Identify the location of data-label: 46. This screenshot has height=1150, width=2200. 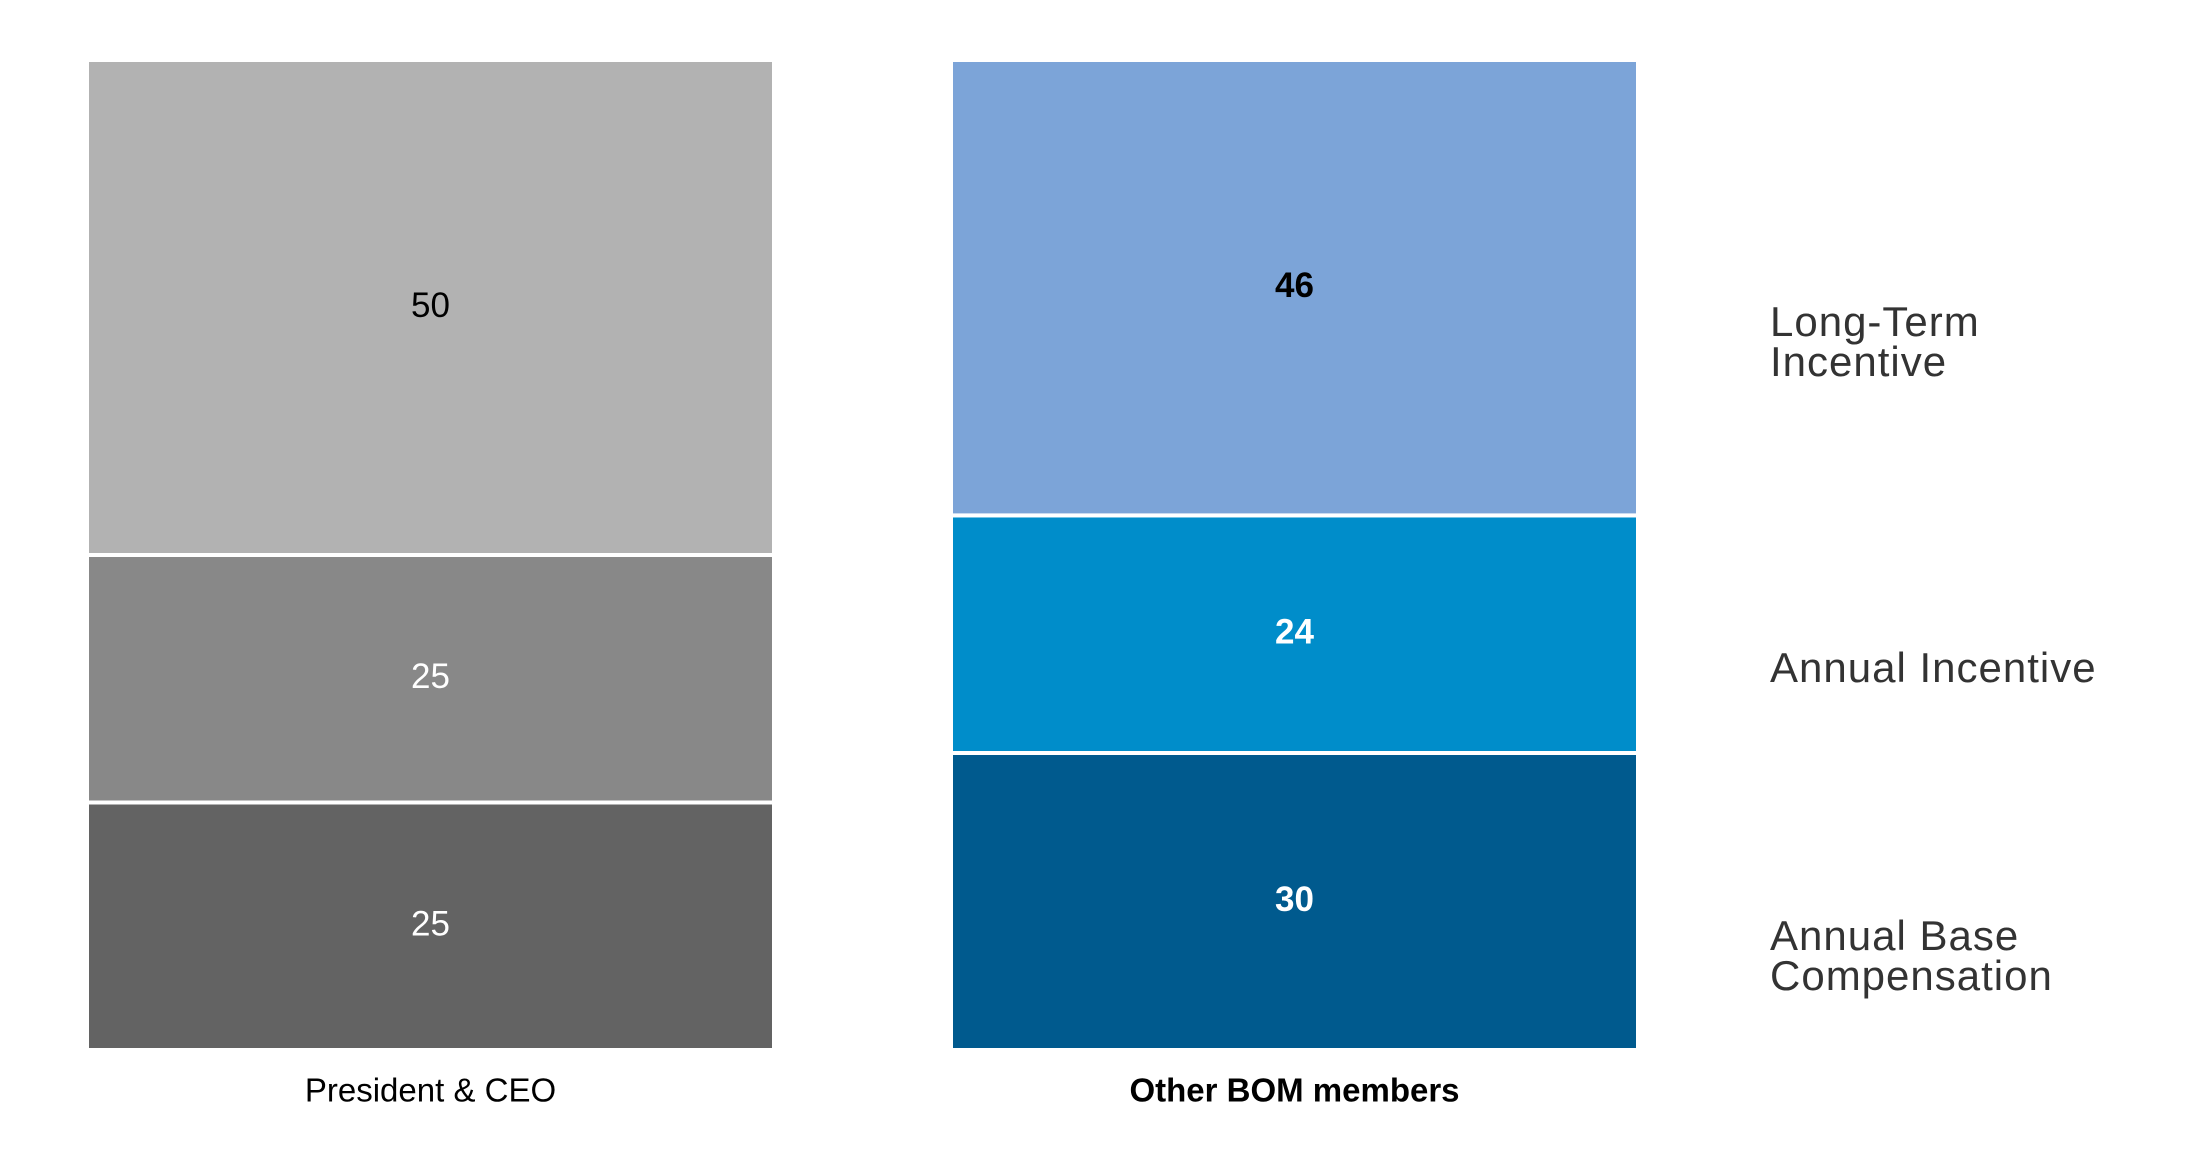
(1294, 285).